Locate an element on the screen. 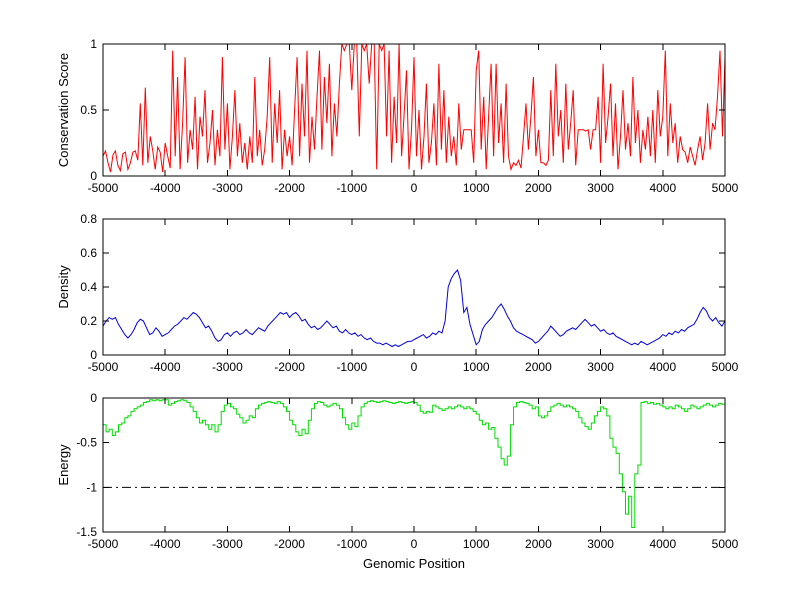 This screenshot has height=604, width=800. y-tick-label: -0.5 is located at coordinates (86, 443).